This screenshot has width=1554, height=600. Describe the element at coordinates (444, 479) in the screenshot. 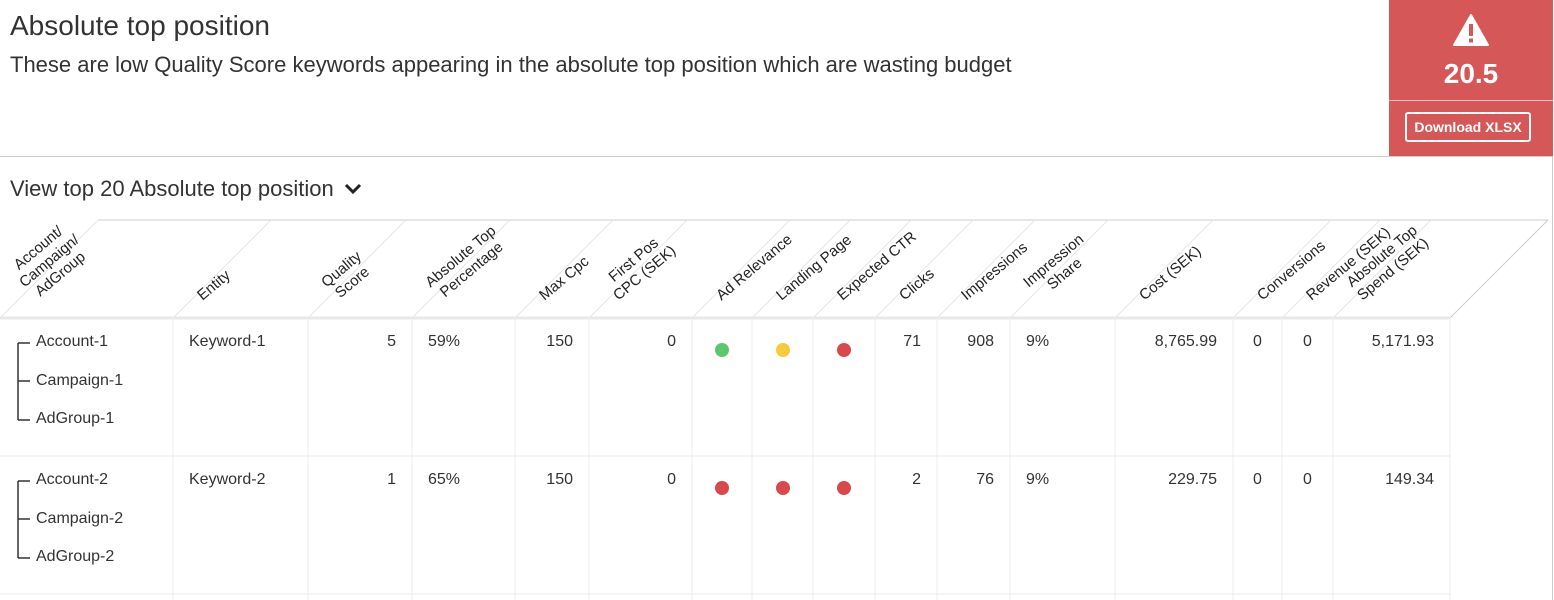

I see `abs-top-pct-cell: 65%` at that location.